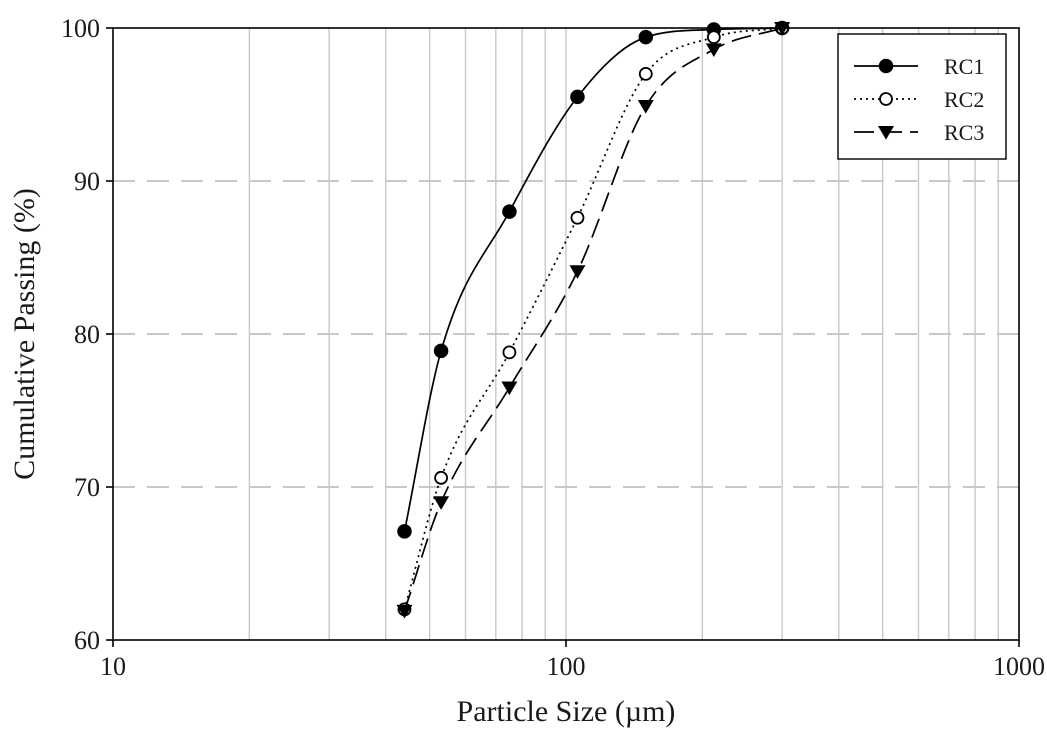 This screenshot has width=1047, height=742. What do you see at coordinates (566, 666) in the screenshot?
I see `x-tick-label: 100` at bounding box center [566, 666].